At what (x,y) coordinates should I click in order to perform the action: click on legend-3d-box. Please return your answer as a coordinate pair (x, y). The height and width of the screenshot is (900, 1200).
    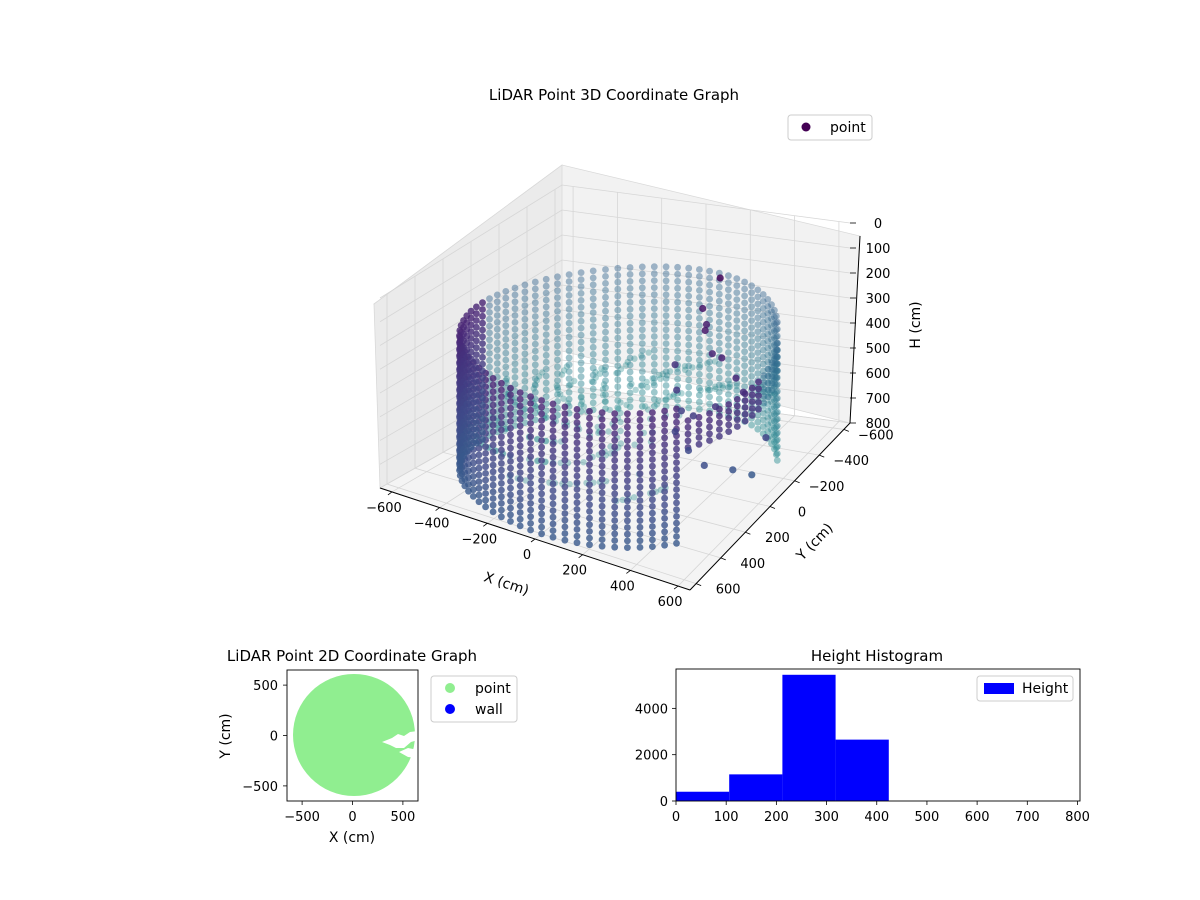
    Looking at the image, I should click on (830, 127).